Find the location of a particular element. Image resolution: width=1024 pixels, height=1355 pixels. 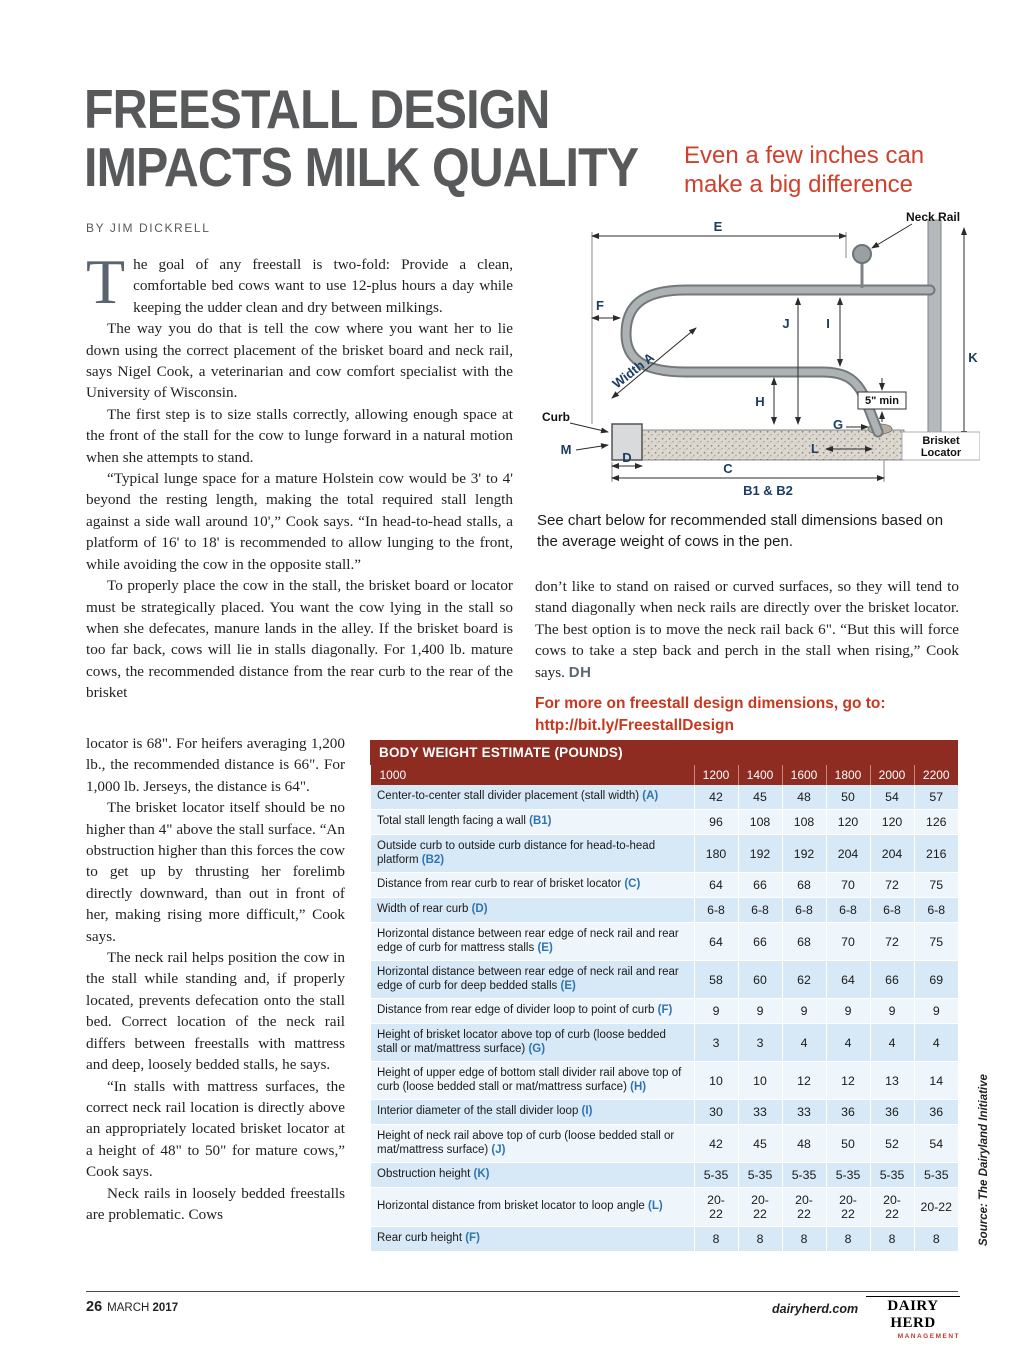

row-value: 108 is located at coordinates (759, 822).